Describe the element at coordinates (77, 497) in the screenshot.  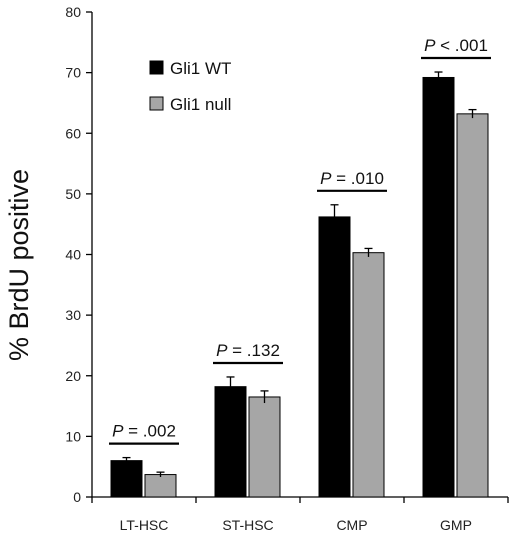
I see `y-tick-label: 0` at that location.